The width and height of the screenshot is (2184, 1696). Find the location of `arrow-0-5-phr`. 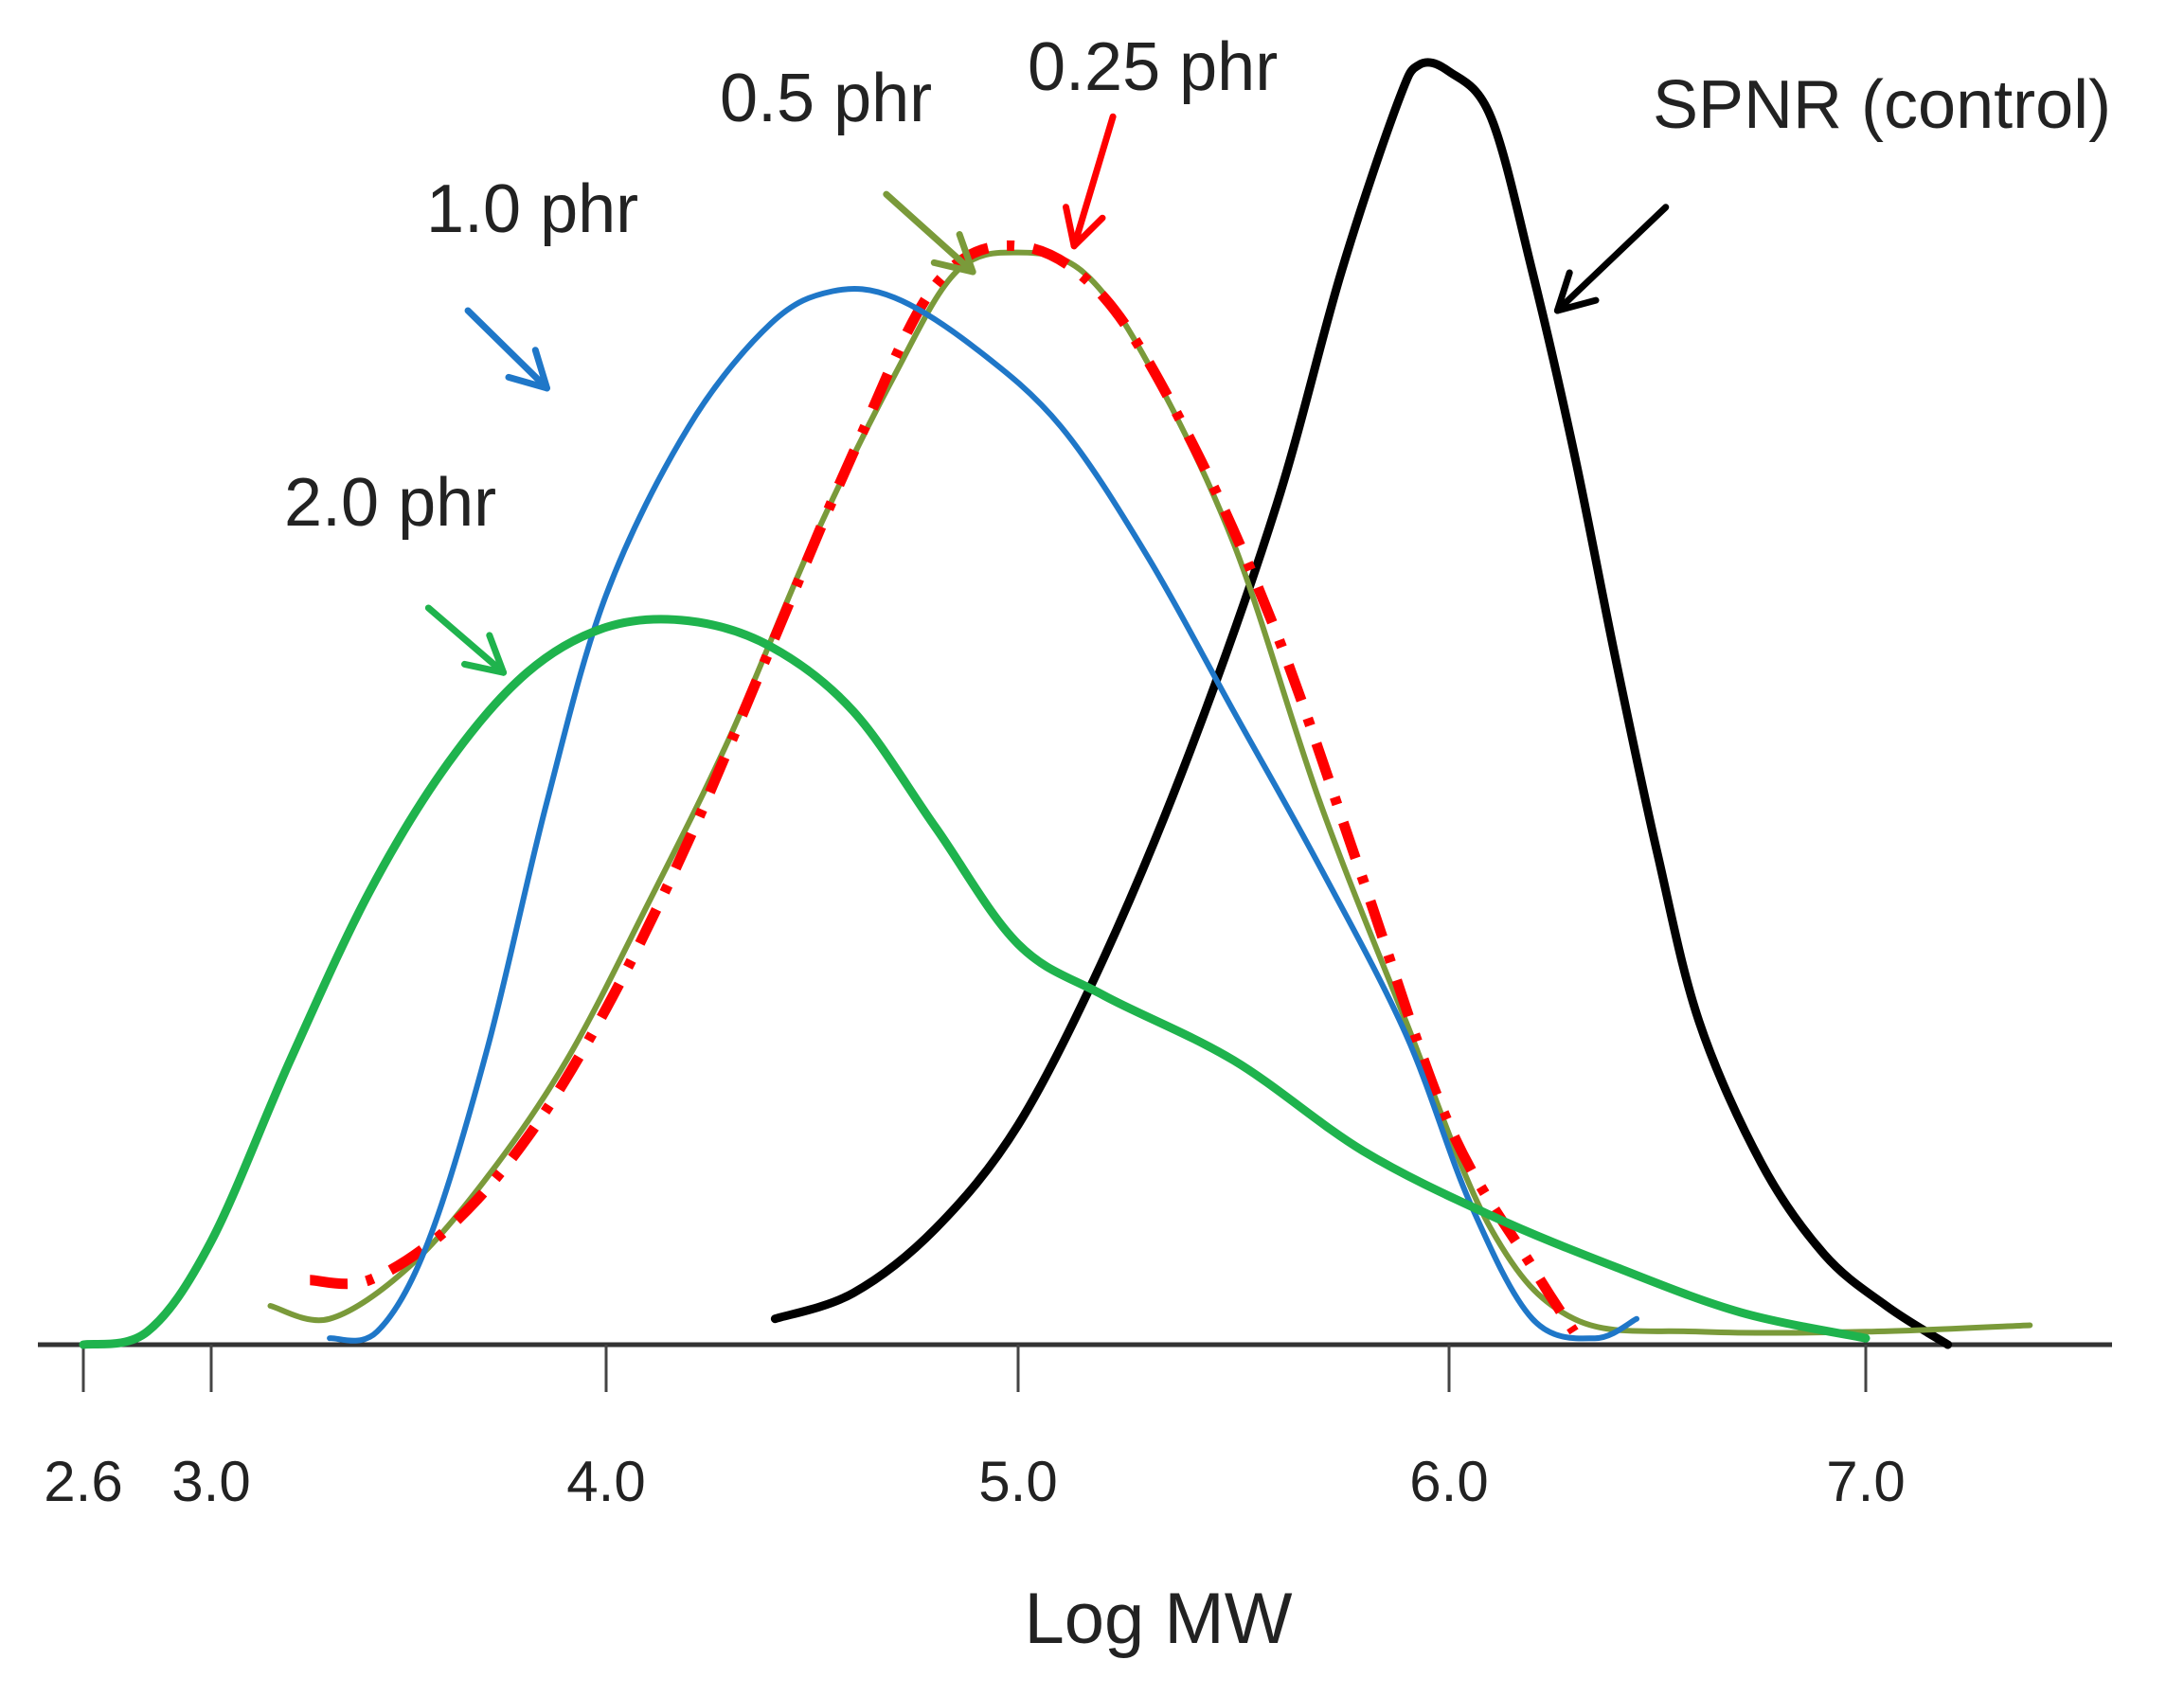

arrow-0-5-phr is located at coordinates (929, 233).